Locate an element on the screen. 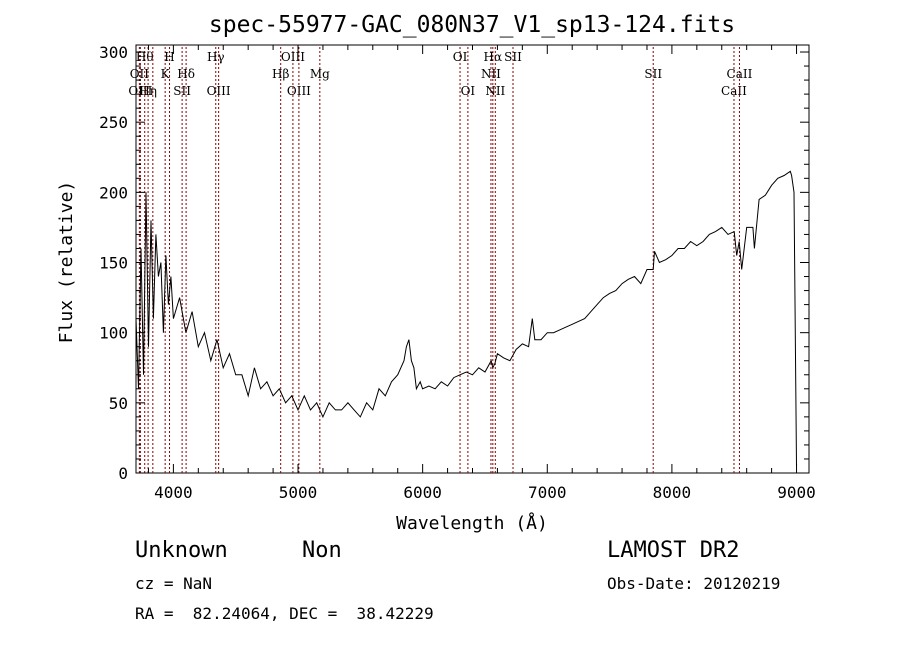 Image resolution: width=900 pixels, height=649 pixels. line-marker-label: H is located at coordinates (169, 57).